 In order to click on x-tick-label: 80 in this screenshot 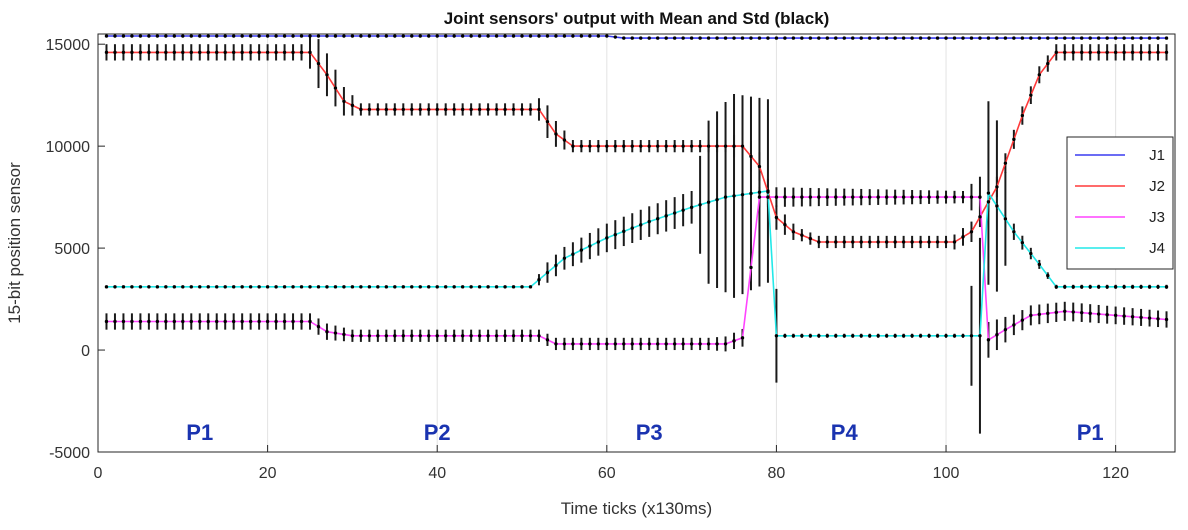, I will do `click(777, 473)`.